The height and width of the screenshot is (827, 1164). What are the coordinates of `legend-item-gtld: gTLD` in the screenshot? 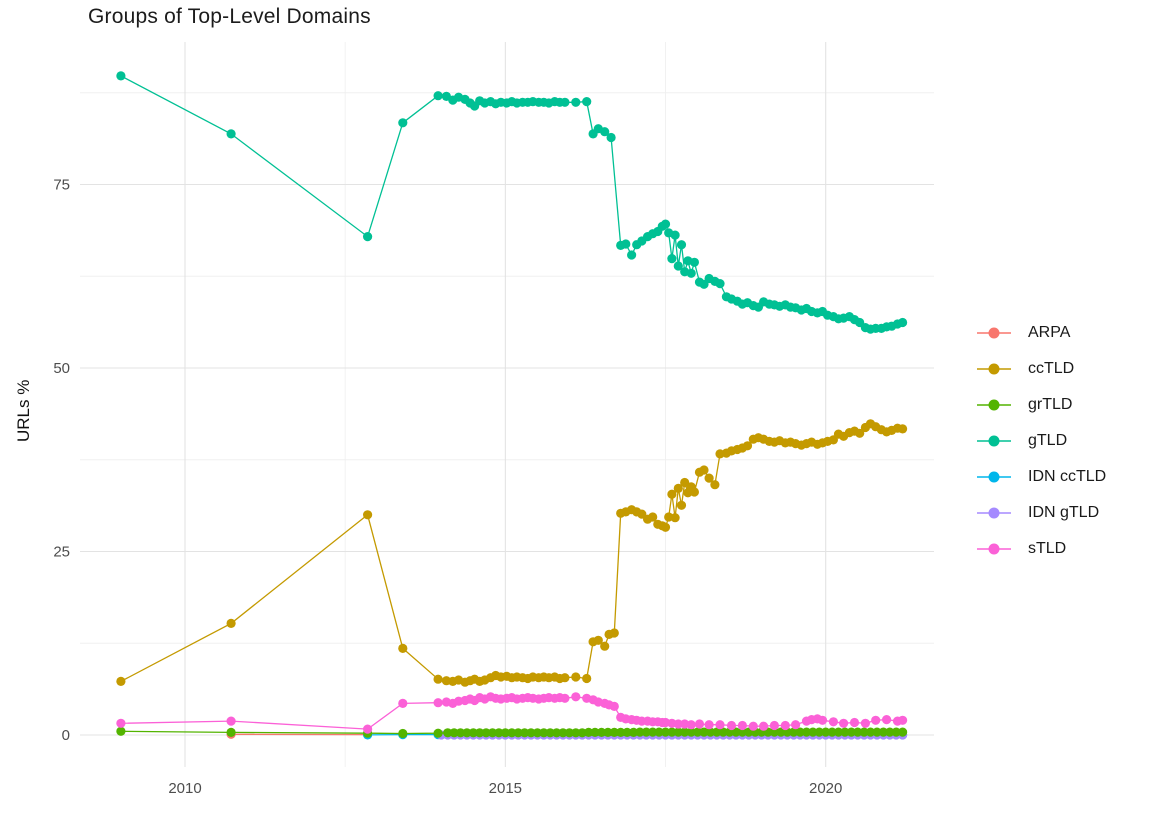 It's located at (1041, 441).